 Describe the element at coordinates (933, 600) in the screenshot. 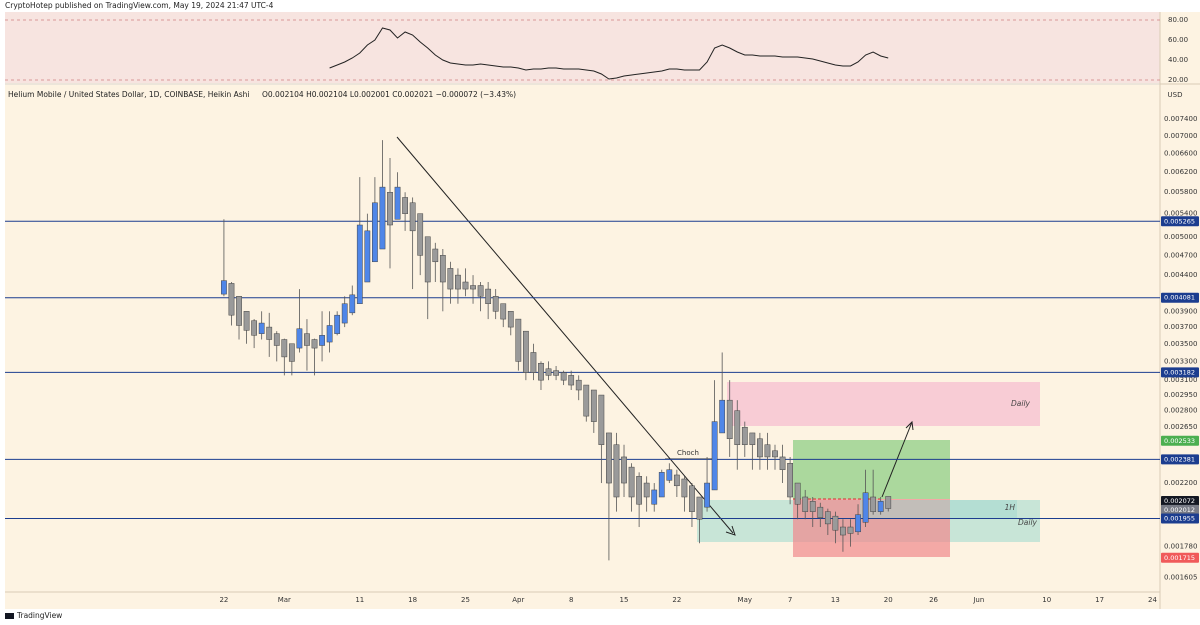

I see `x-tick-label: 26` at that location.